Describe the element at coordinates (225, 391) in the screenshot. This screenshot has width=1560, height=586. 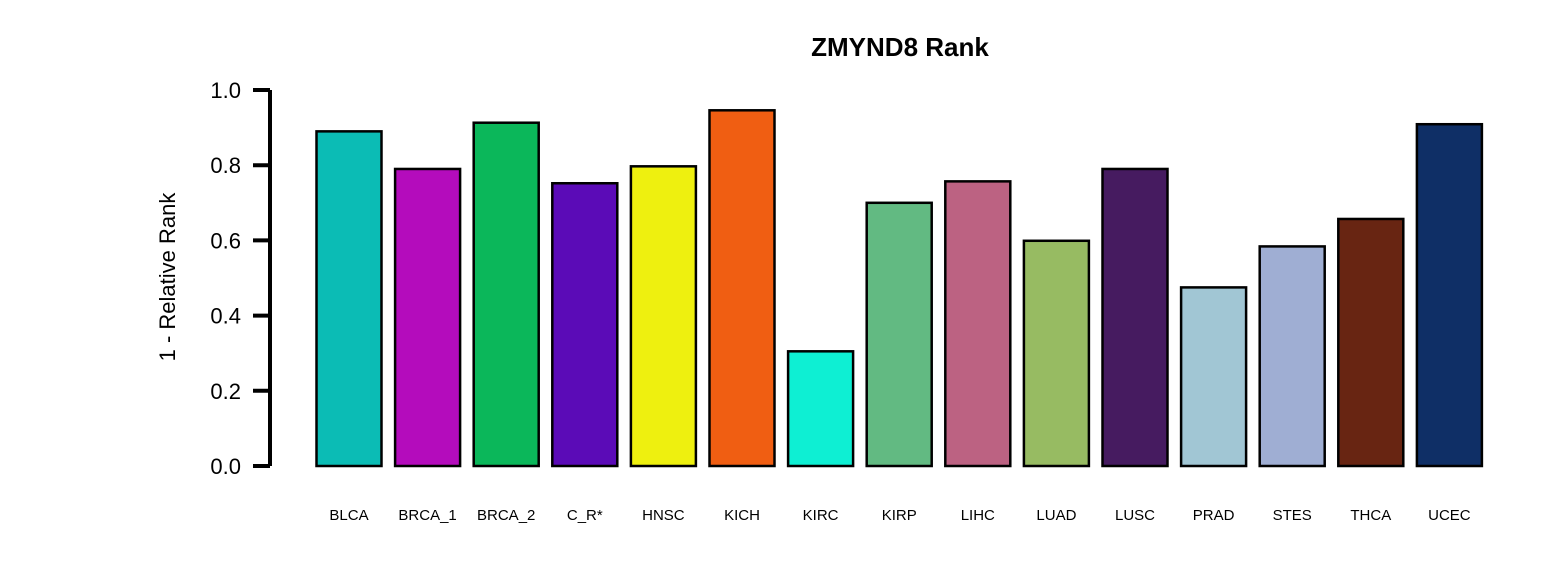
I see `y-tick-label: 0.2` at that location.